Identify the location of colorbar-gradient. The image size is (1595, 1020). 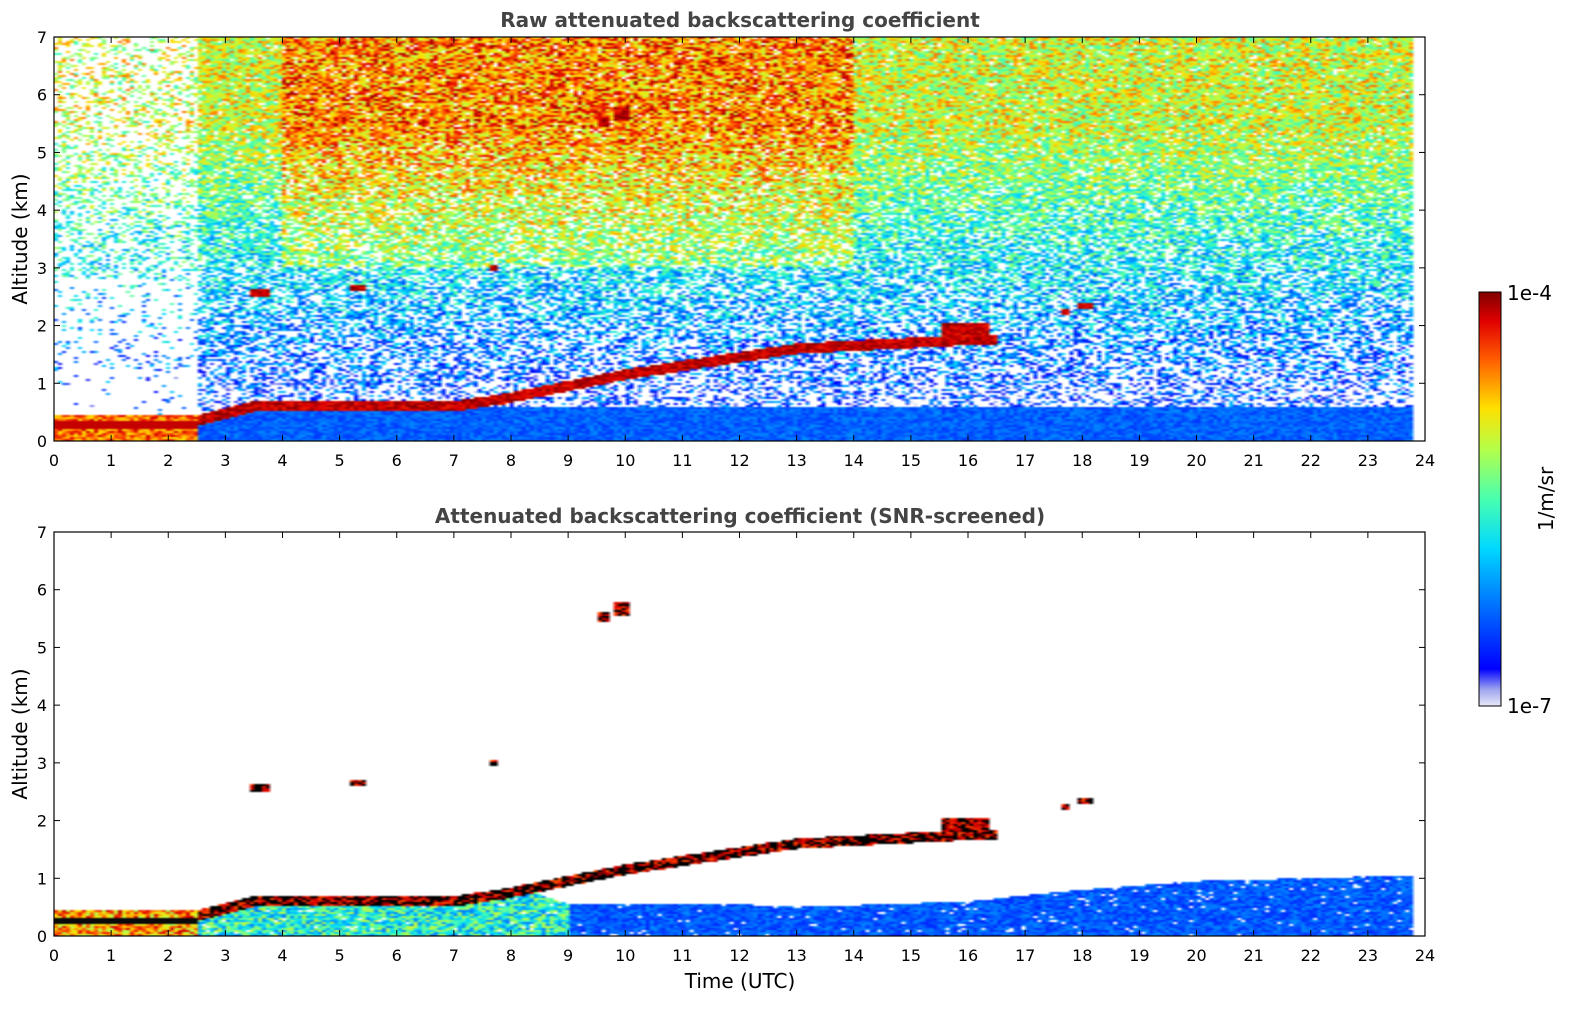
(1490, 499).